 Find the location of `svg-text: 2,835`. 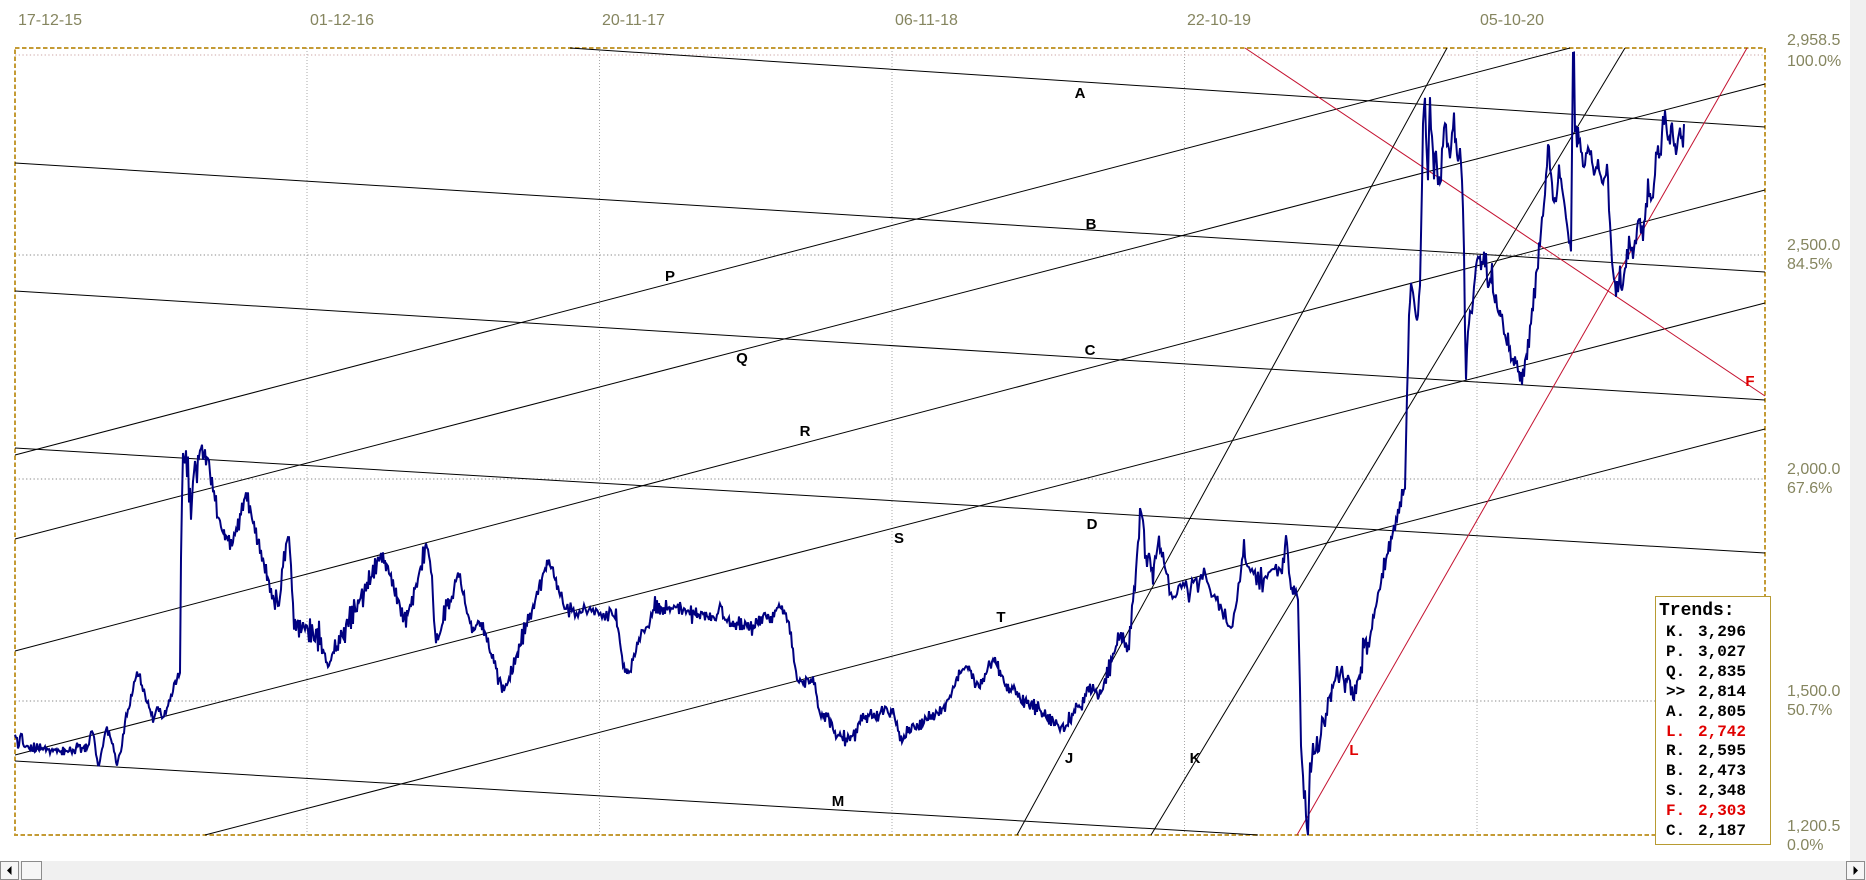

svg-text: 2,835 is located at coordinates (1722, 672).